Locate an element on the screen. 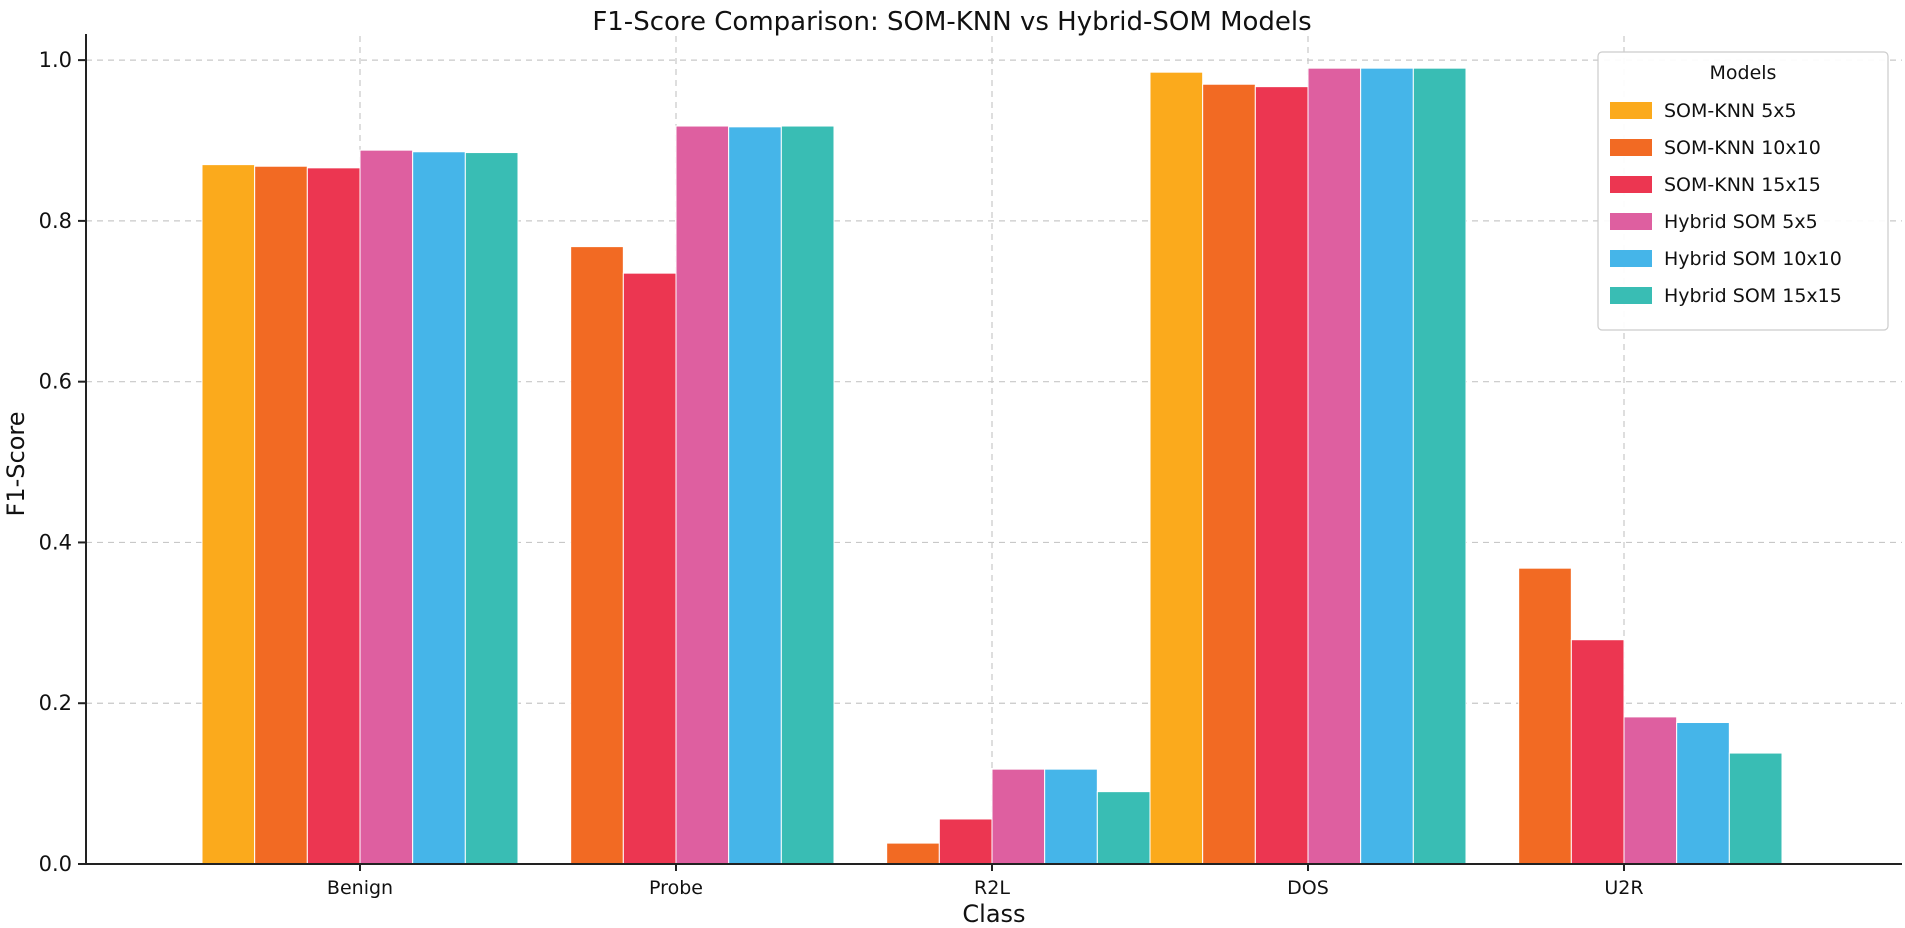 This screenshot has height=928, width=1905. legend-title: Models is located at coordinates (1743, 73).